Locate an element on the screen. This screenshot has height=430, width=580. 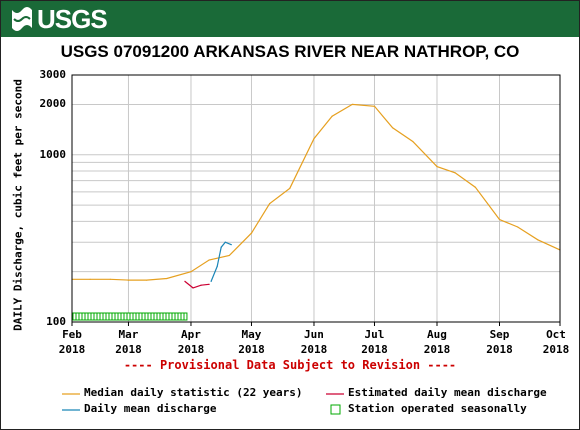
y-tick-label: 3000 is located at coordinates (53, 74).